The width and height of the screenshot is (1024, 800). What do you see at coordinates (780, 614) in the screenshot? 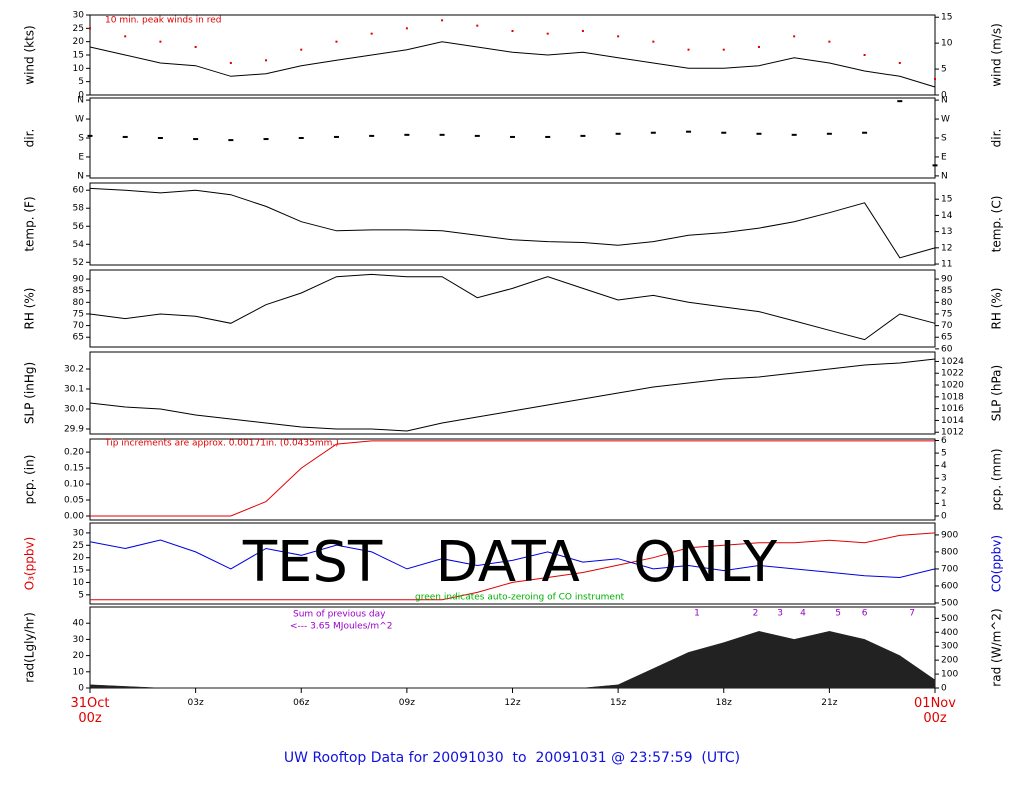
I see `day-marker: 3` at bounding box center [780, 614].